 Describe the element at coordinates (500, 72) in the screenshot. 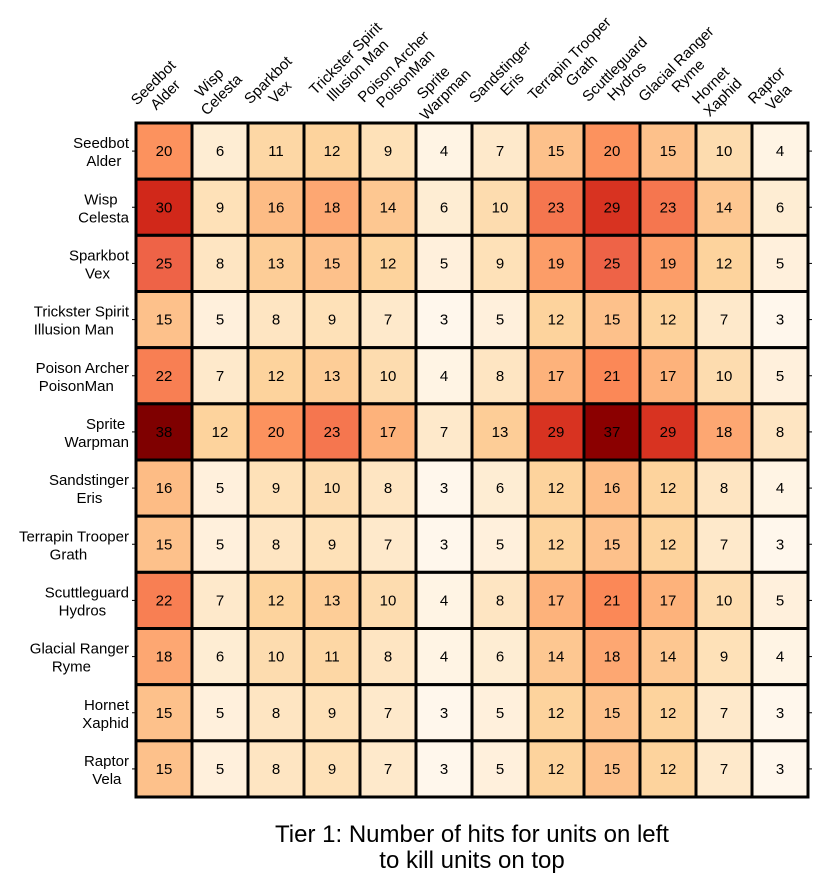

I see `column-label-line: Sandstinger` at that location.